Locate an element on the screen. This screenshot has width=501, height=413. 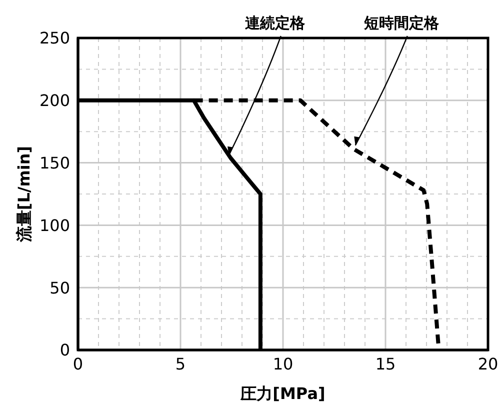
y-tick-label: 50 is located at coordinates (60, 288).